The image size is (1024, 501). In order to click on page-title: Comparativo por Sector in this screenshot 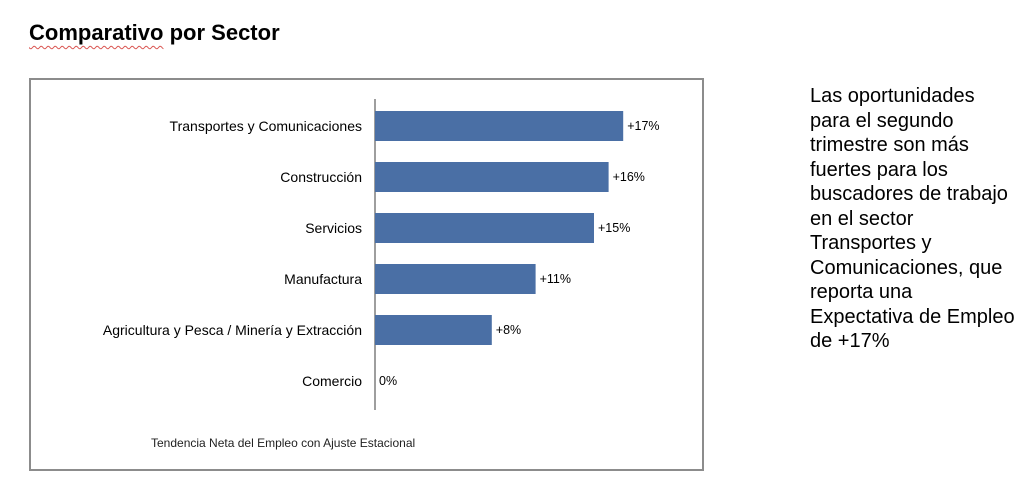, I will do `click(154, 33)`.